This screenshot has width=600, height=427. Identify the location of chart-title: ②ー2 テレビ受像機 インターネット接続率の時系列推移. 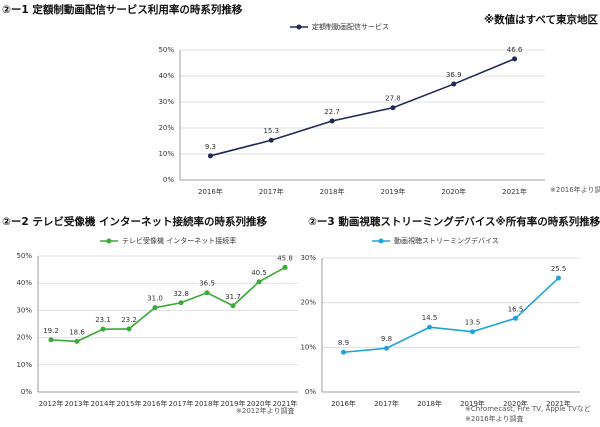
(135, 221).